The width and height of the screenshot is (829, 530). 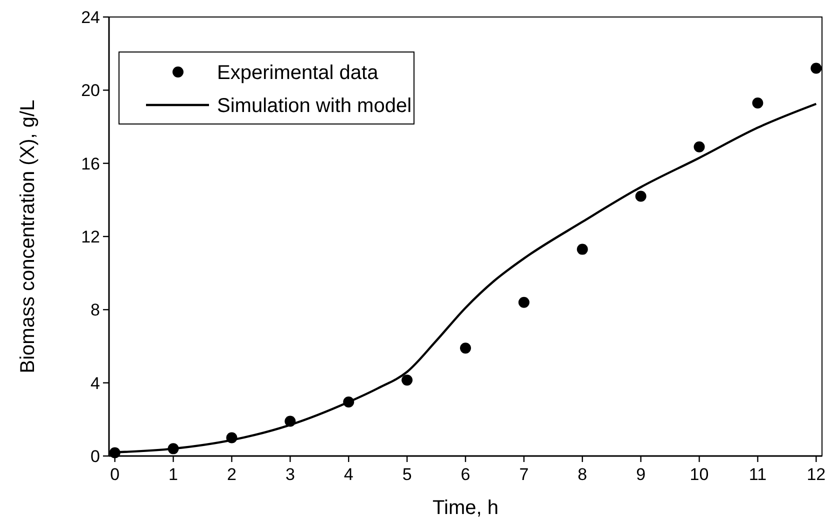 I want to click on x-tick-label: 3, so click(x=290, y=474).